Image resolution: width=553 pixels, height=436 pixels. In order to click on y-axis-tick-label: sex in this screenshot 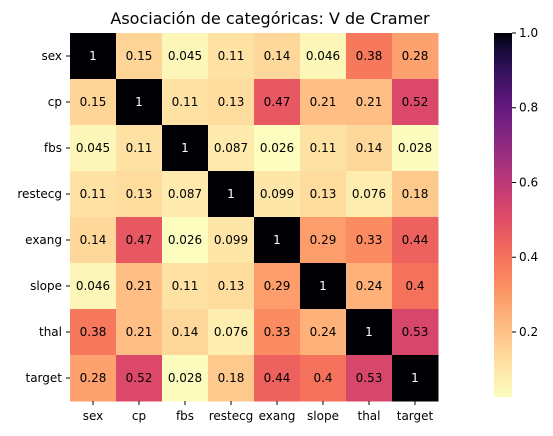, I will do `click(51, 56)`.